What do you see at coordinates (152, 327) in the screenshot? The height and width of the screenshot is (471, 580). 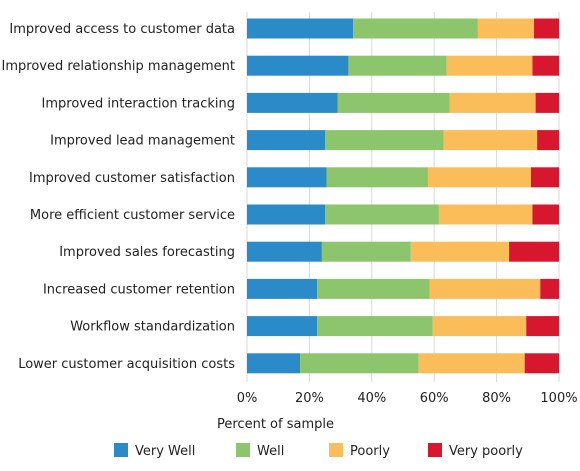 I see `category-label: Workflow standardization` at bounding box center [152, 327].